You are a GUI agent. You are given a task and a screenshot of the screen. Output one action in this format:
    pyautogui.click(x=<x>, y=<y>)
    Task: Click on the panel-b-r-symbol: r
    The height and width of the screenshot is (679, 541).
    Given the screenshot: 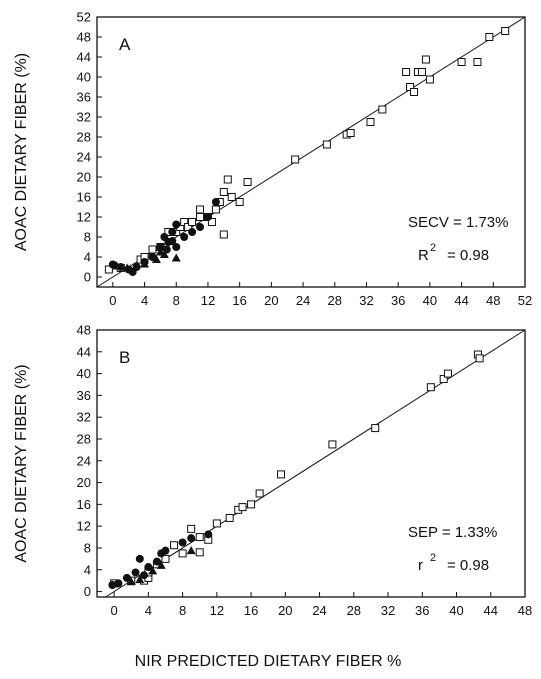 What is the action you would take?
    pyautogui.click(x=420, y=565)
    